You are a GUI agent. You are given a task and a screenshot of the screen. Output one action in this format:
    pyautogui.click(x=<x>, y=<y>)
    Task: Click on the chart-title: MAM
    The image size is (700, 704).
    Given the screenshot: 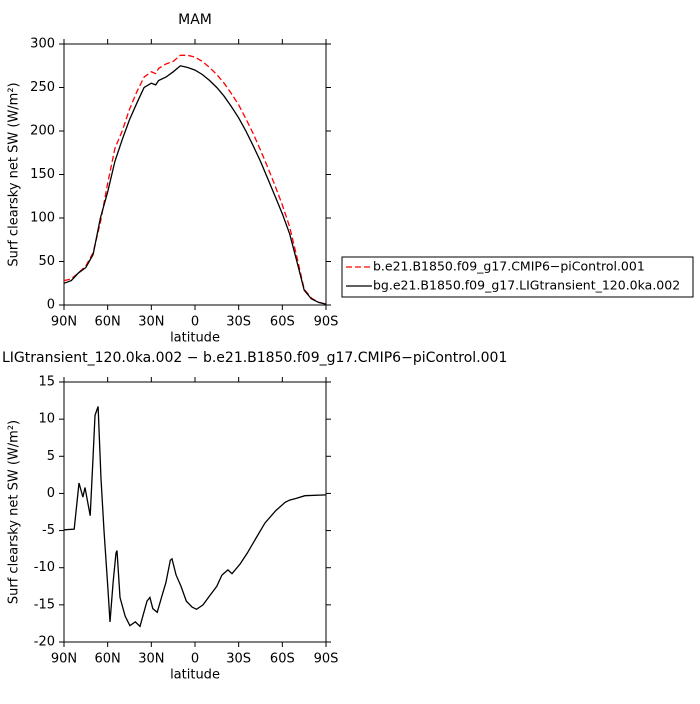 What is the action you would take?
    pyautogui.click(x=195, y=20)
    